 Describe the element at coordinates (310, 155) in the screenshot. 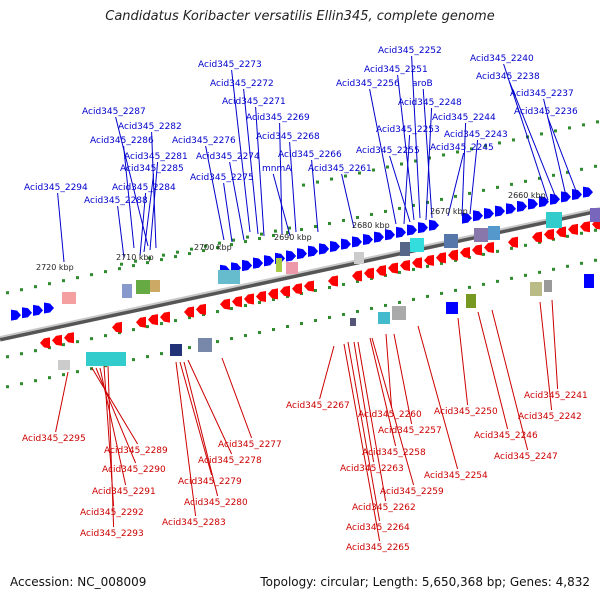

I see `forward-gene-label: Acid345_2266` at that location.